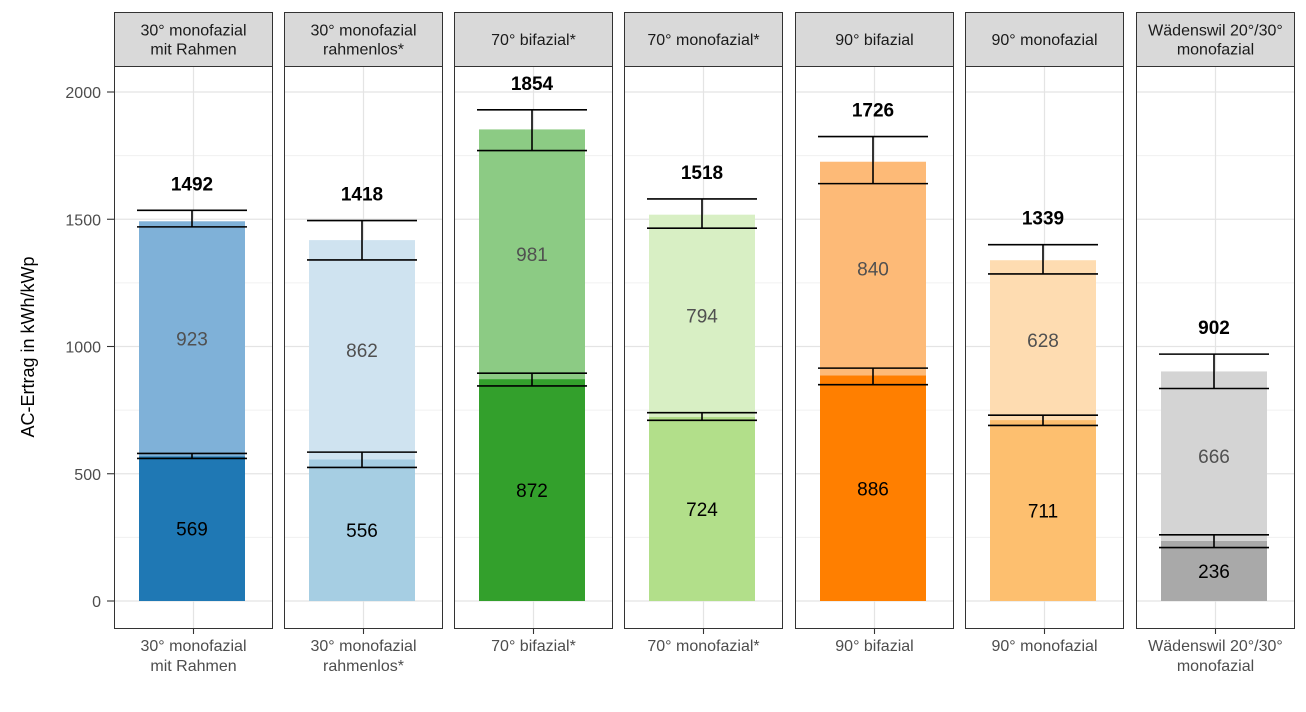 The height and width of the screenshot is (712, 1306). I want to click on facet-strip-label: rahmenlos*, so click(363, 50).